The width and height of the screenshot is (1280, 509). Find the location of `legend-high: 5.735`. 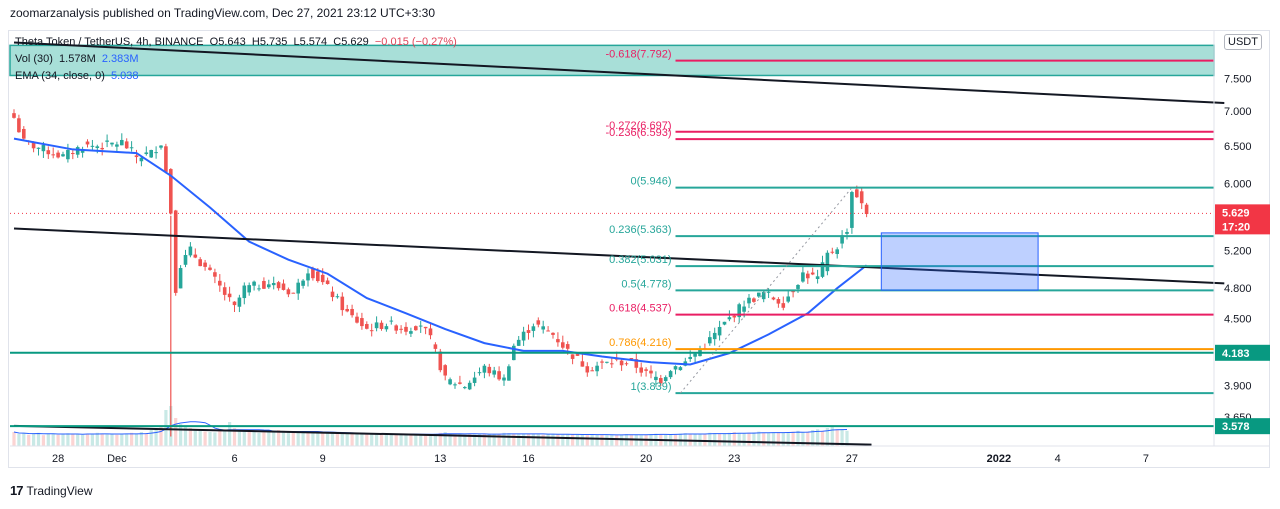

legend-high: 5.735 is located at coordinates (273, 42).